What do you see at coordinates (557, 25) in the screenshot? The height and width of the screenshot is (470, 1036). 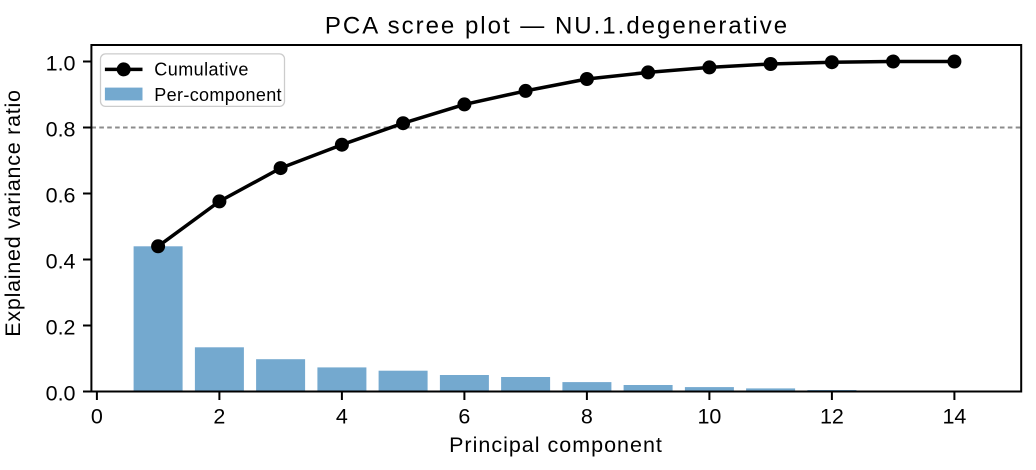 I see `svg-text:PCA scree plot — NU.1.degenera: PCA scree plot — NU.1.degenerative` at bounding box center [557, 25].